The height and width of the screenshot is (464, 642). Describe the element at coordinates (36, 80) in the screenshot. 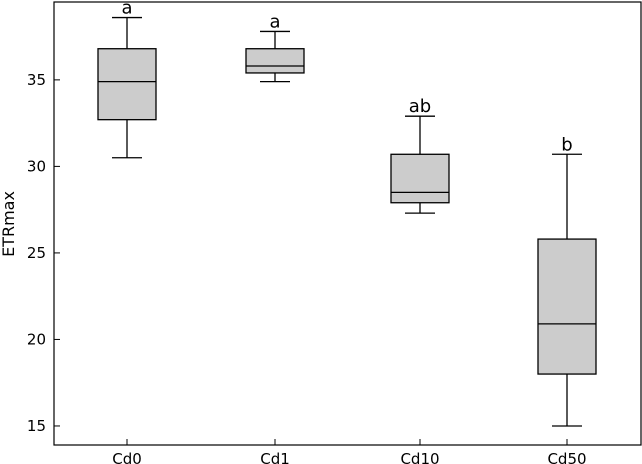

I see `y-tick-label: 35` at that location.